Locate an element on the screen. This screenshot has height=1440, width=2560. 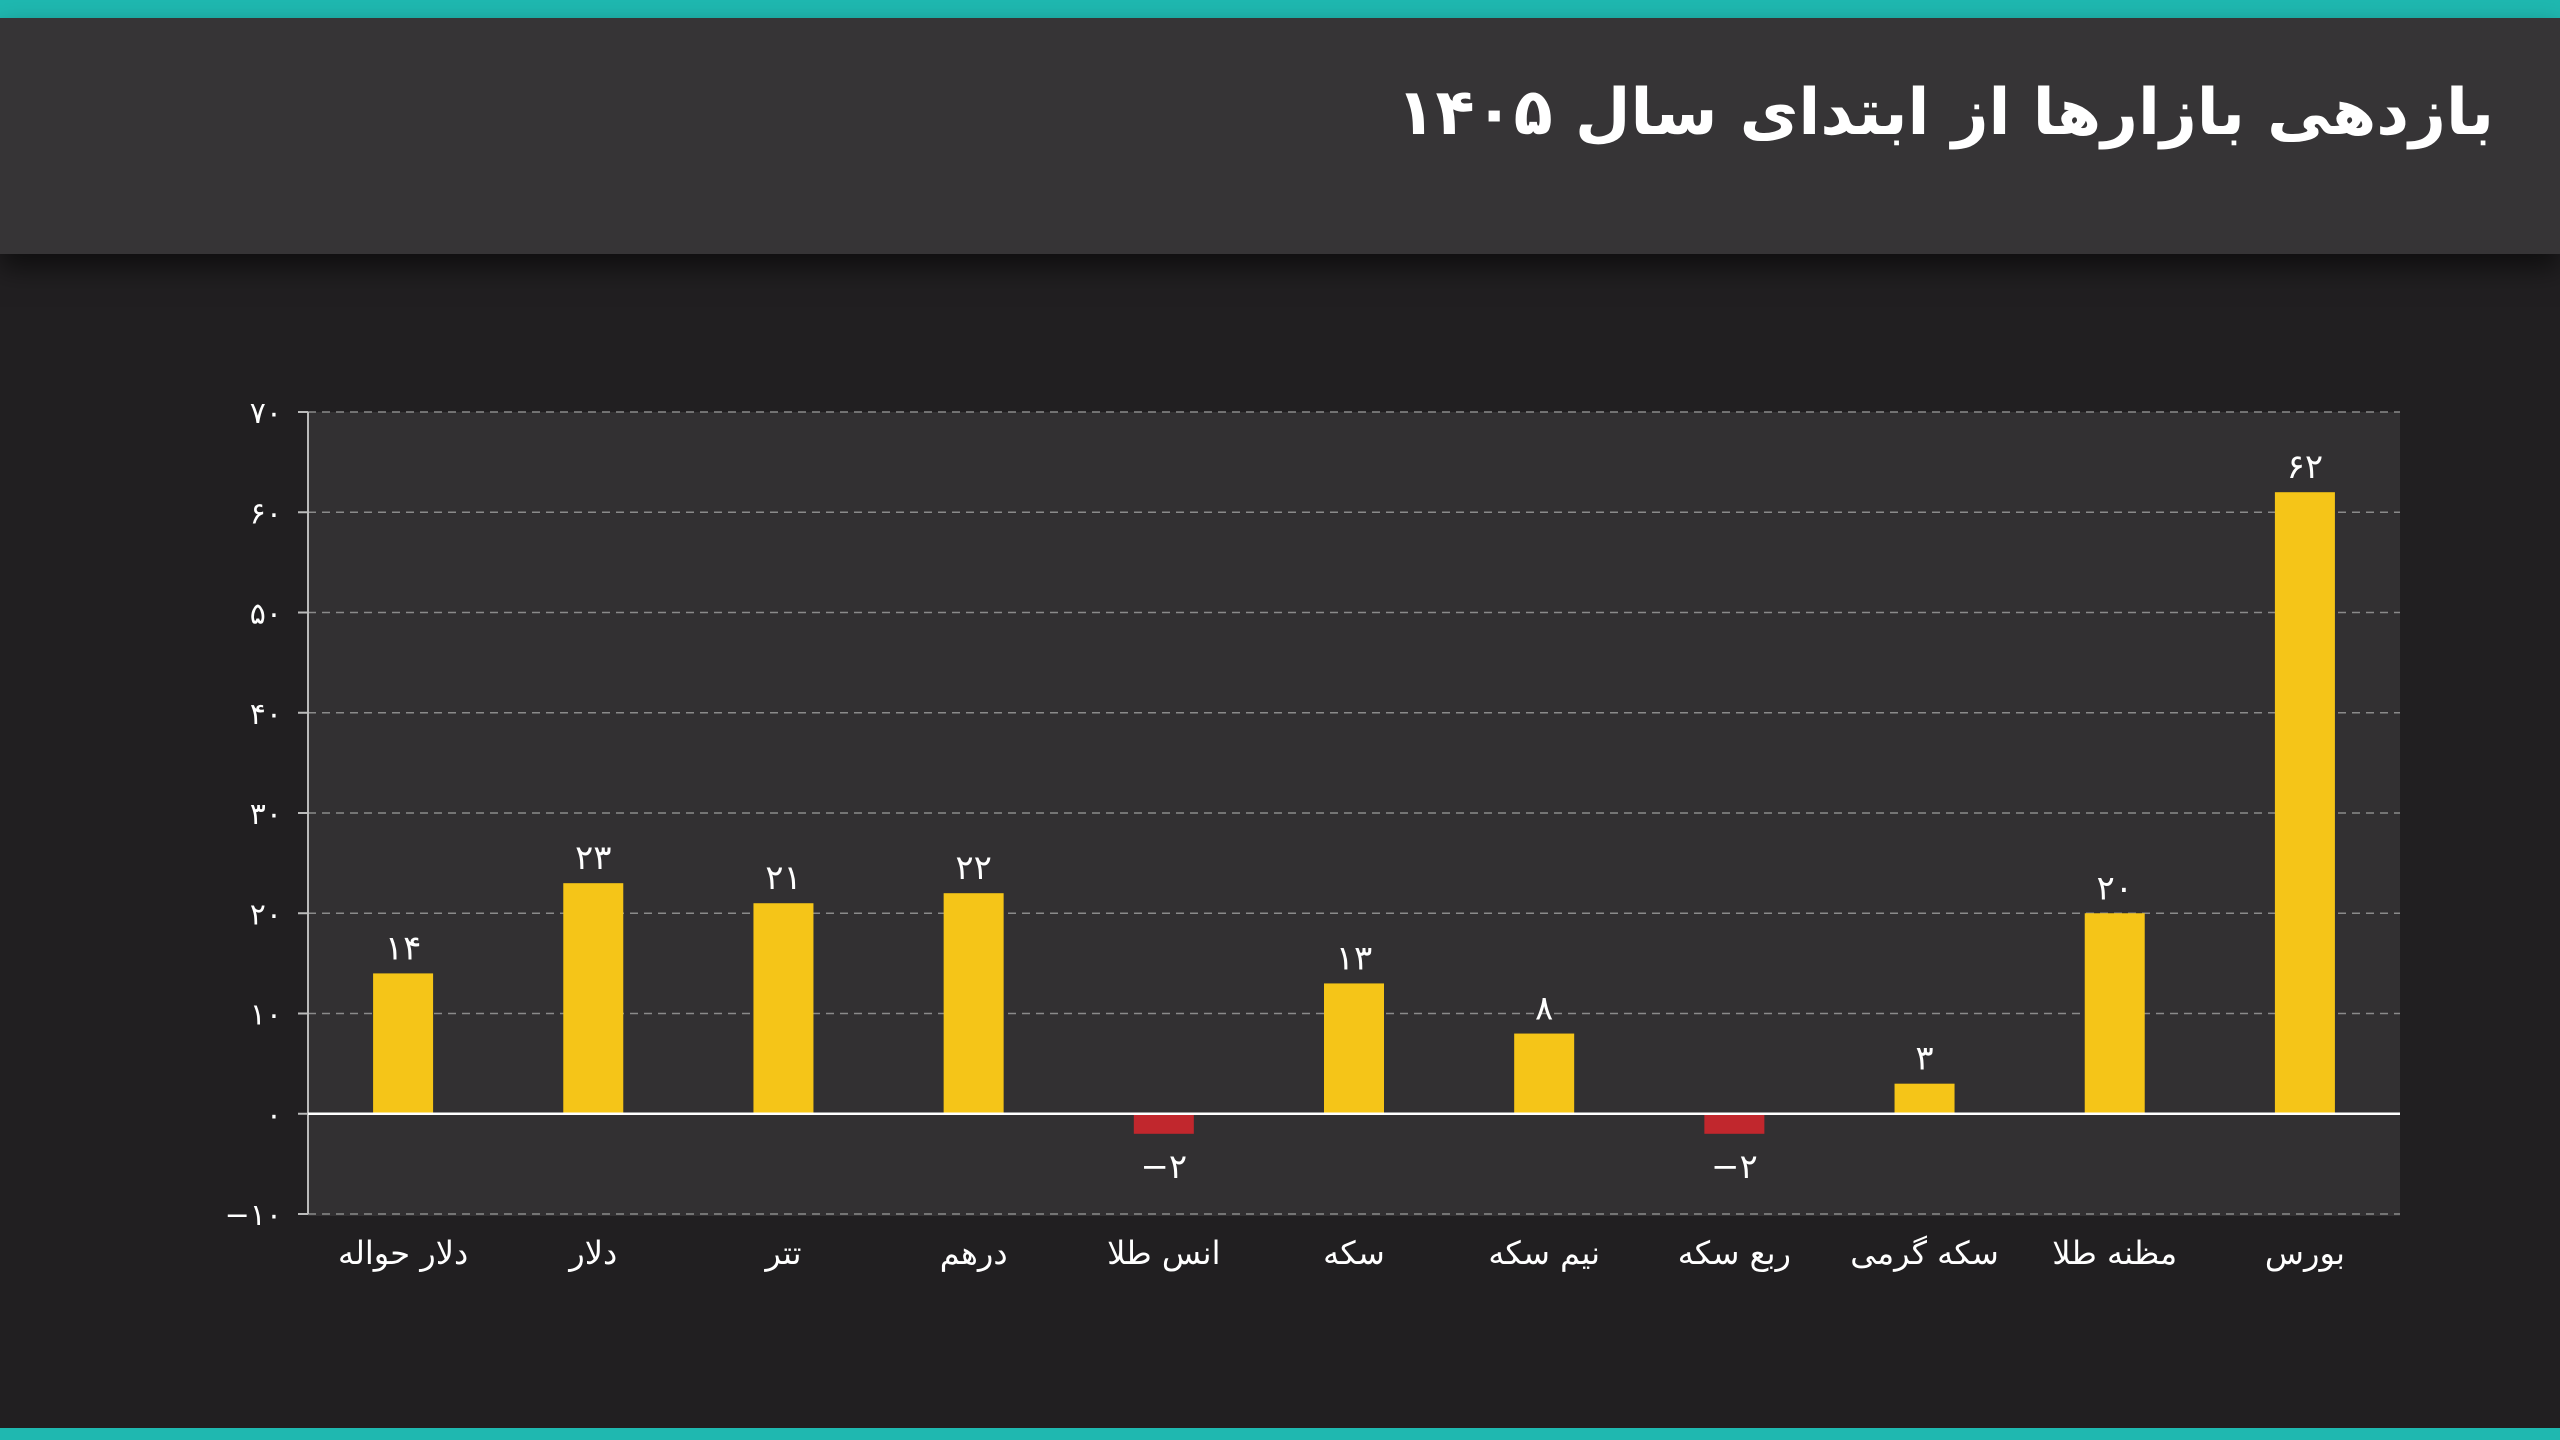
y-tick-label: ۵۰ is located at coordinates (266, 614).